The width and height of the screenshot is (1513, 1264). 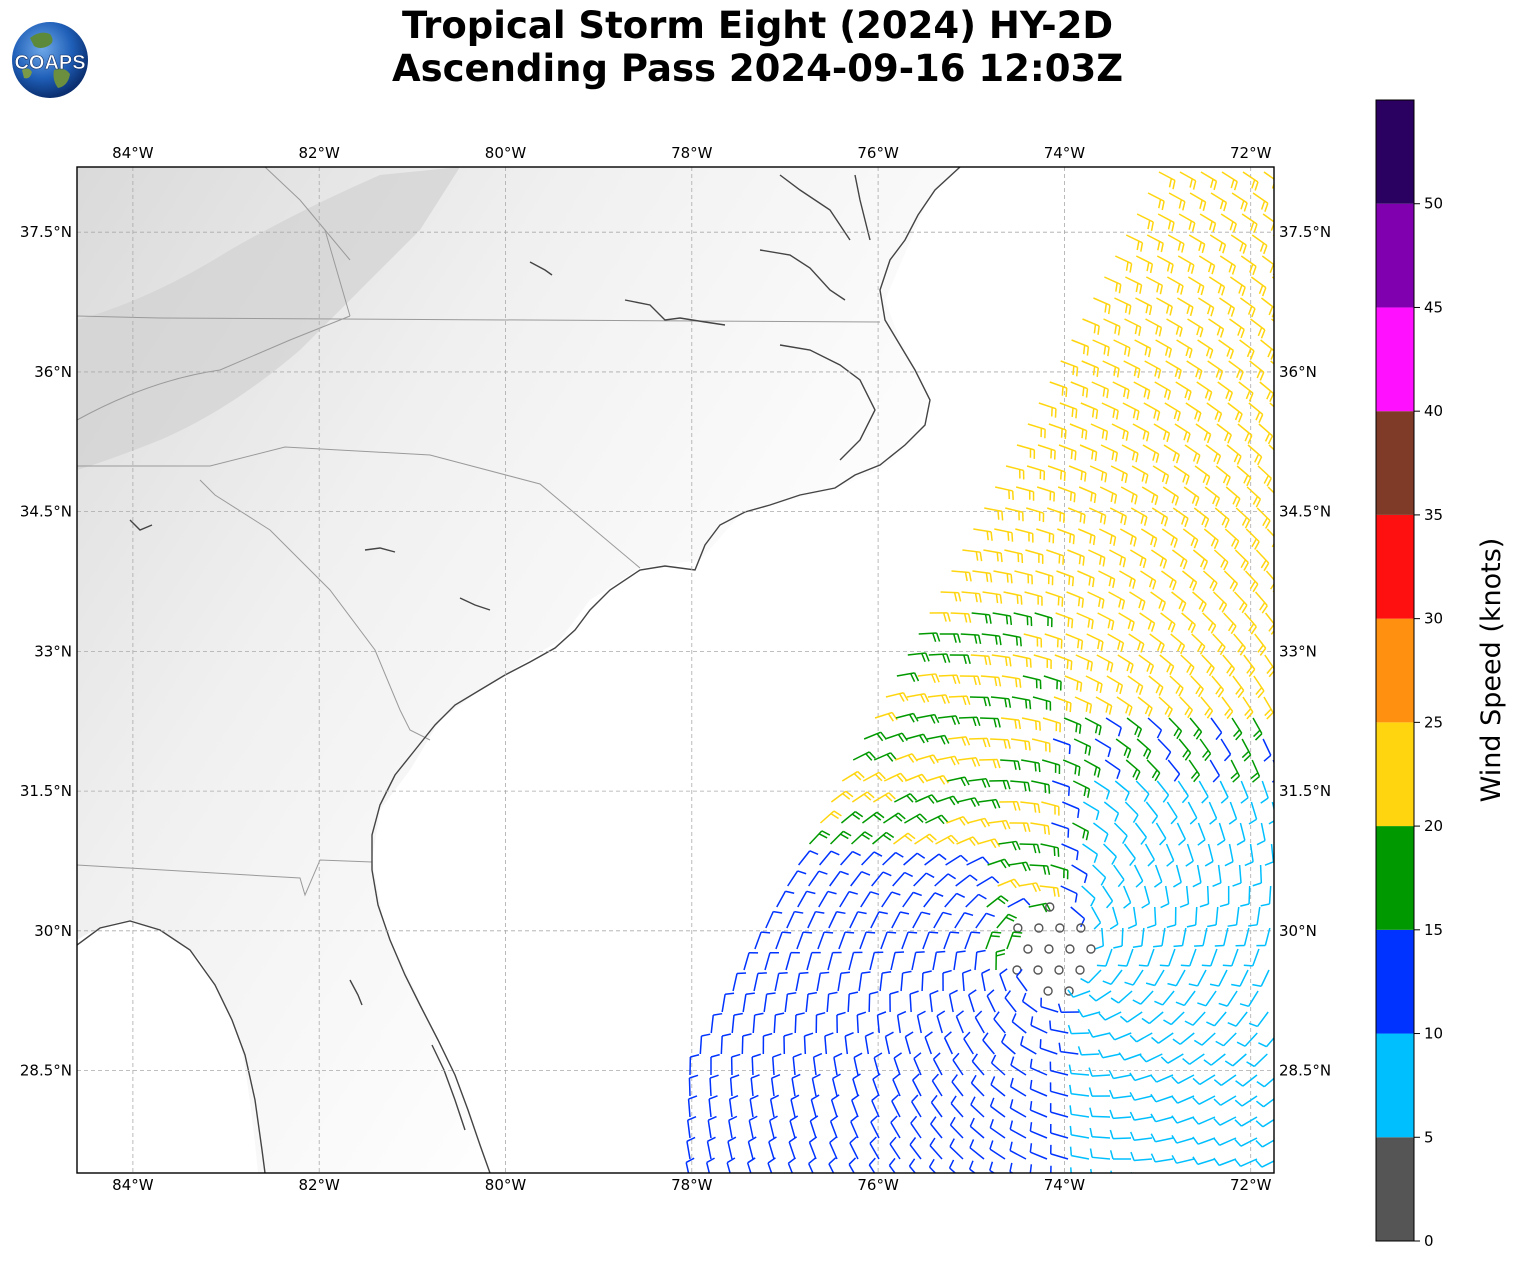 I want to click on lat-tick-label-right: 30°N, so click(x=1298, y=931).